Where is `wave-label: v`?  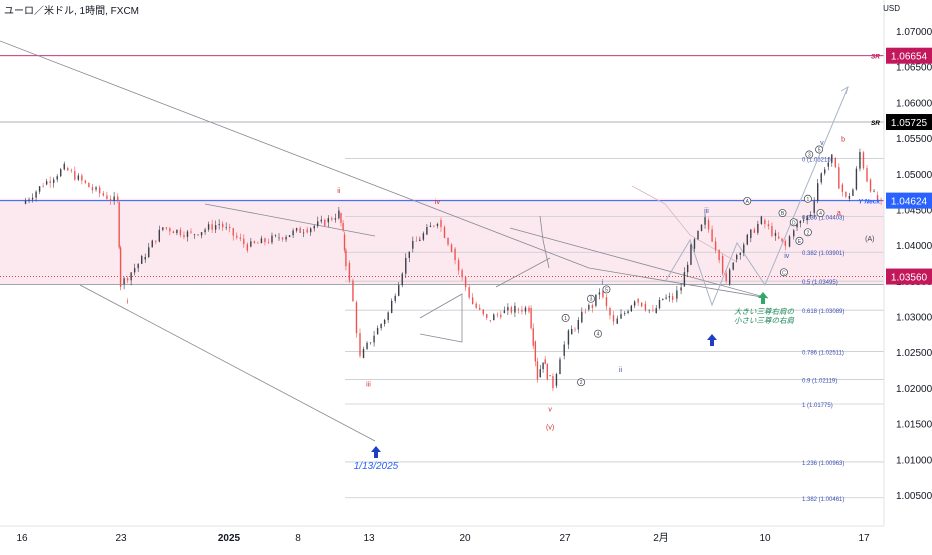 wave-label: v is located at coordinates (822, 143).